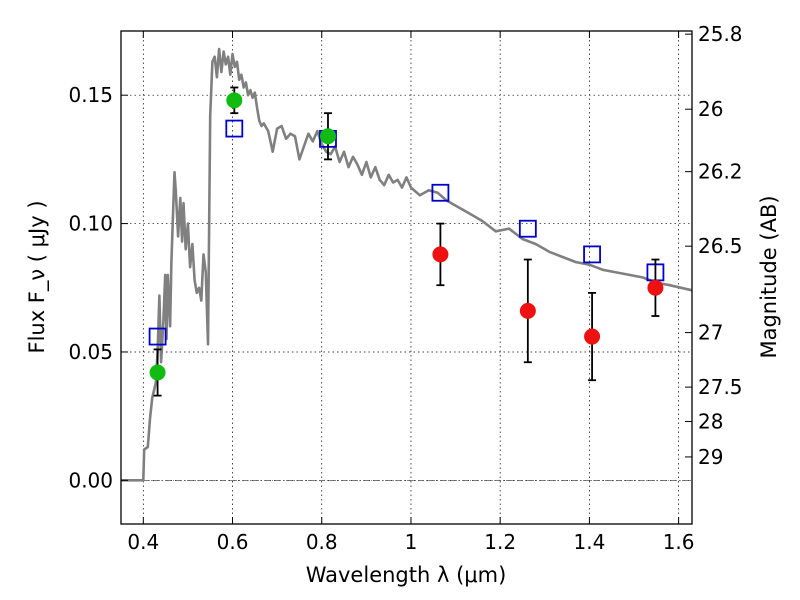  What do you see at coordinates (500, 542) in the screenshot?
I see `x-tick-label: 1.2` at bounding box center [500, 542].